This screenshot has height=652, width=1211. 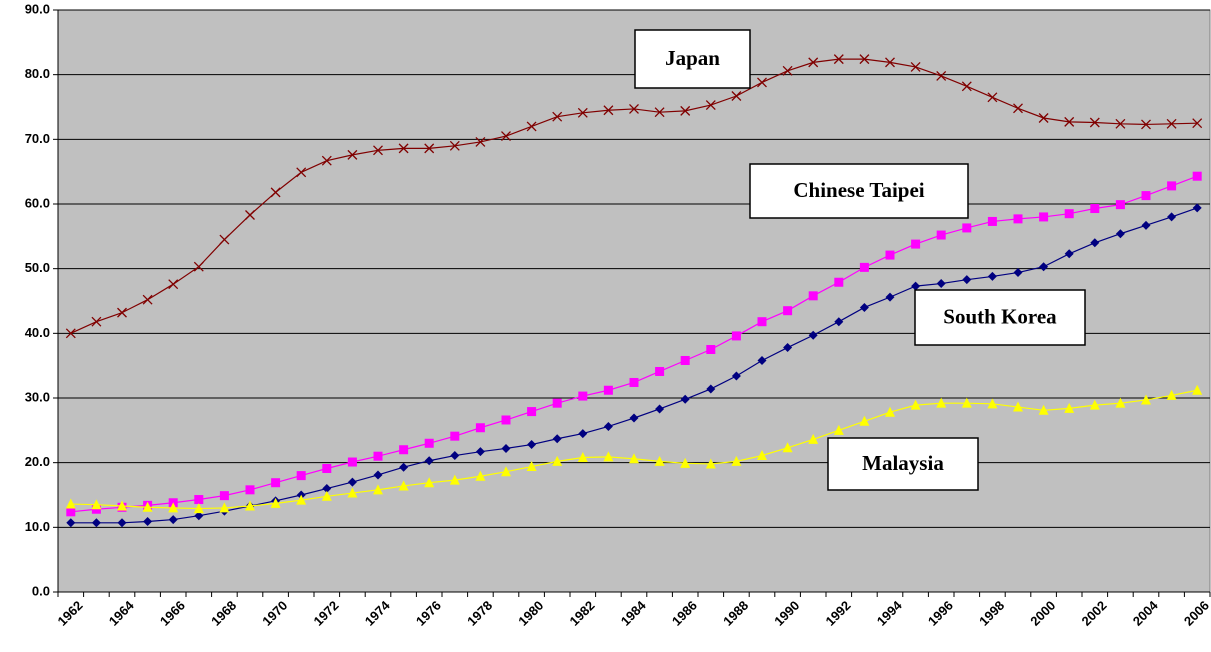 What do you see at coordinates (940, 613) in the screenshot?
I see `x-tick-label: 1996` at bounding box center [940, 613].